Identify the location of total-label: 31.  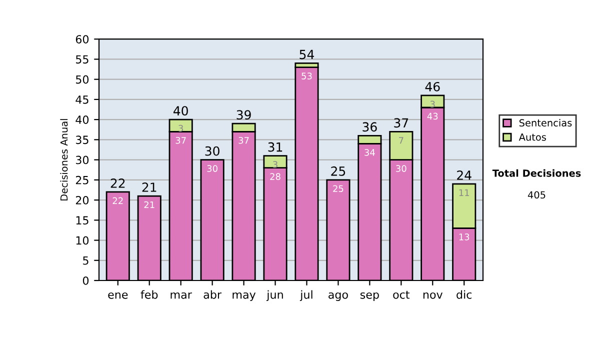
(275, 147).